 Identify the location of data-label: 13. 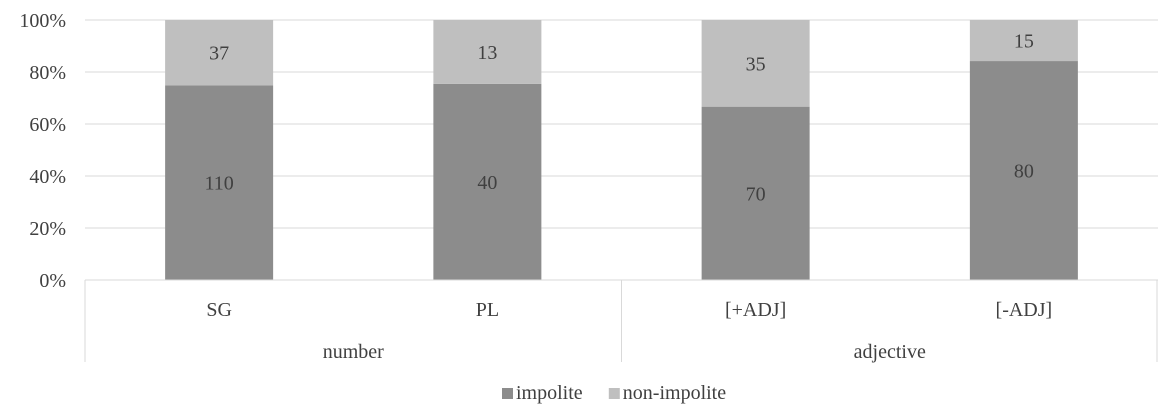
(487, 53).